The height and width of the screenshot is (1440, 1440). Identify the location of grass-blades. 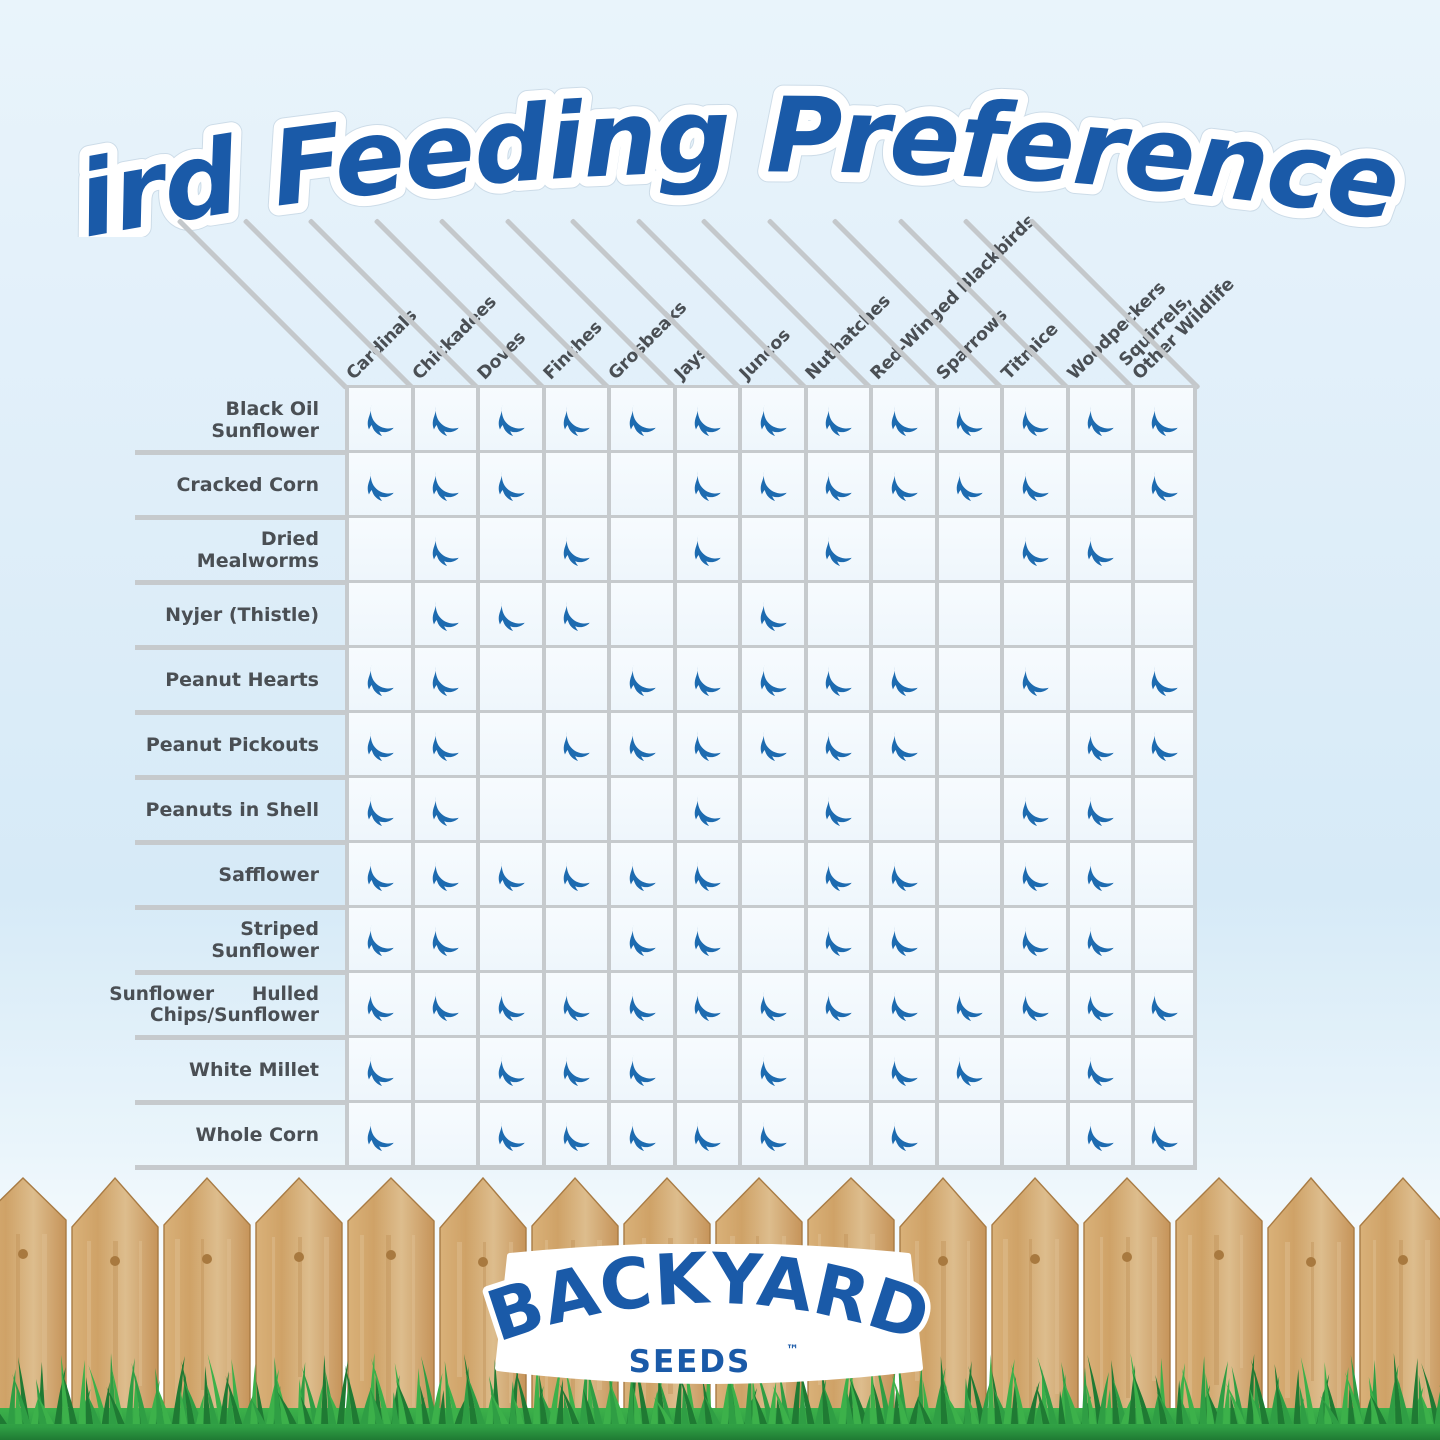
(720, 1396).